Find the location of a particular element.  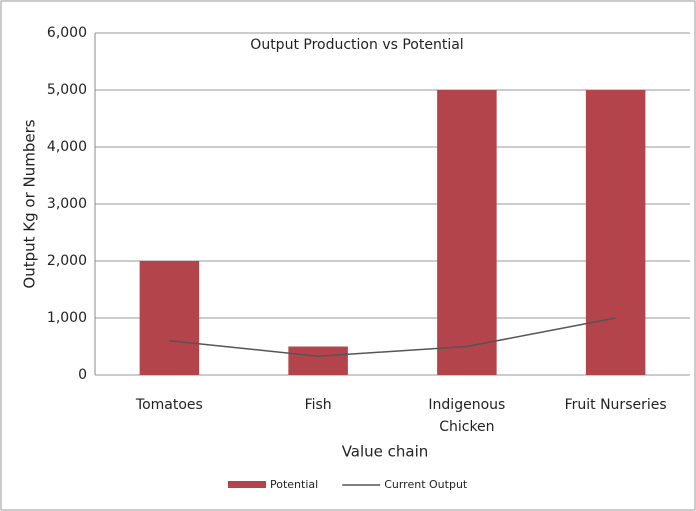

x-tick-label: Fish is located at coordinates (318, 405).